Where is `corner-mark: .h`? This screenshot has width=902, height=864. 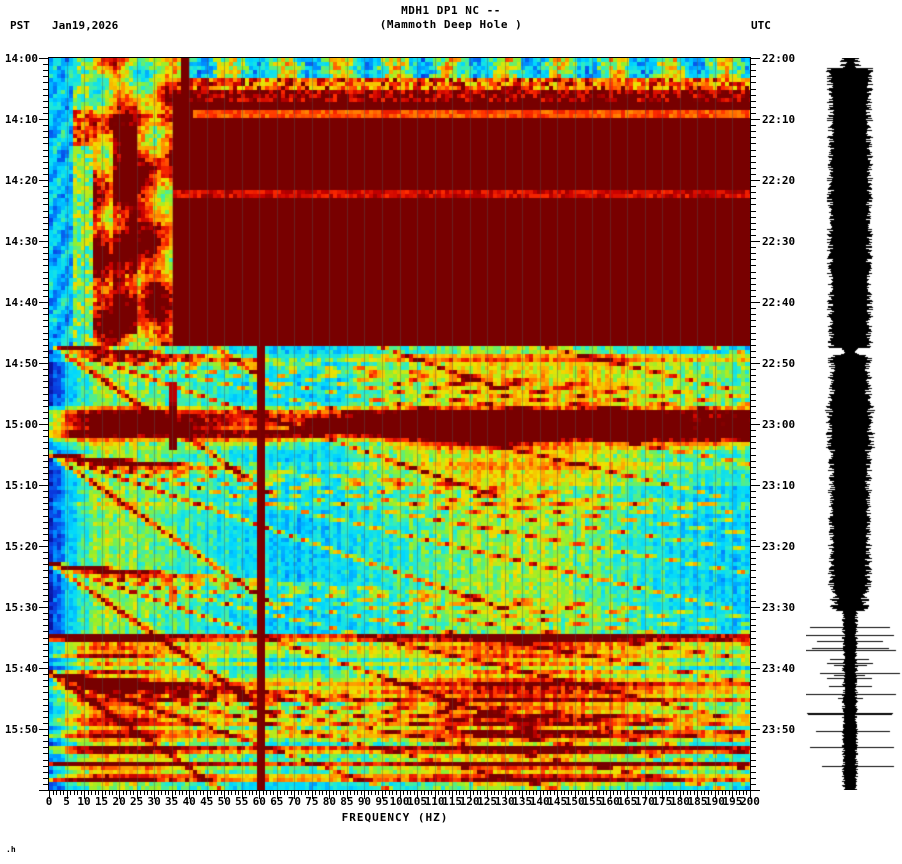
corner-mark: .h is located at coordinates (11, 849).